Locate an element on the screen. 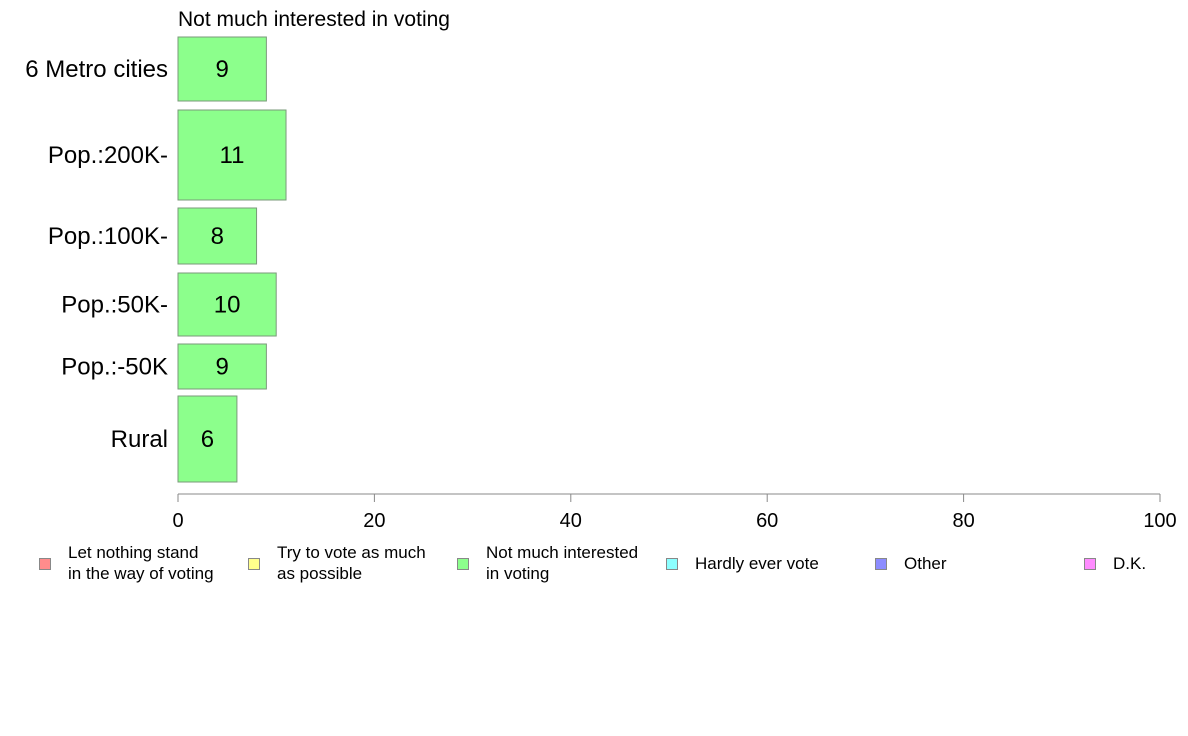  category-label: 6 Metro cities is located at coordinates (96, 69).